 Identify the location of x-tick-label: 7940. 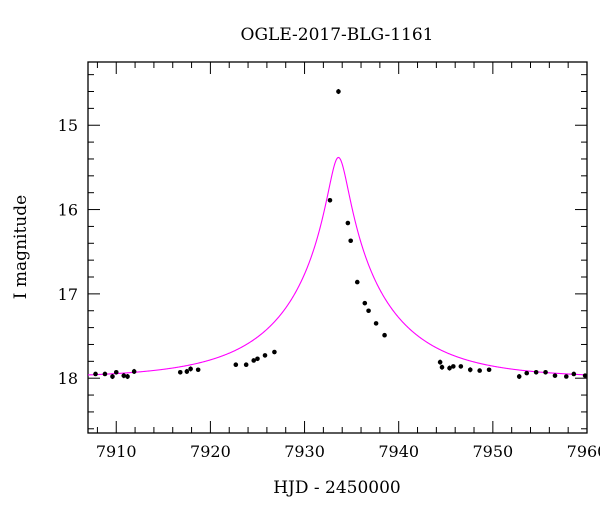
(398, 451).